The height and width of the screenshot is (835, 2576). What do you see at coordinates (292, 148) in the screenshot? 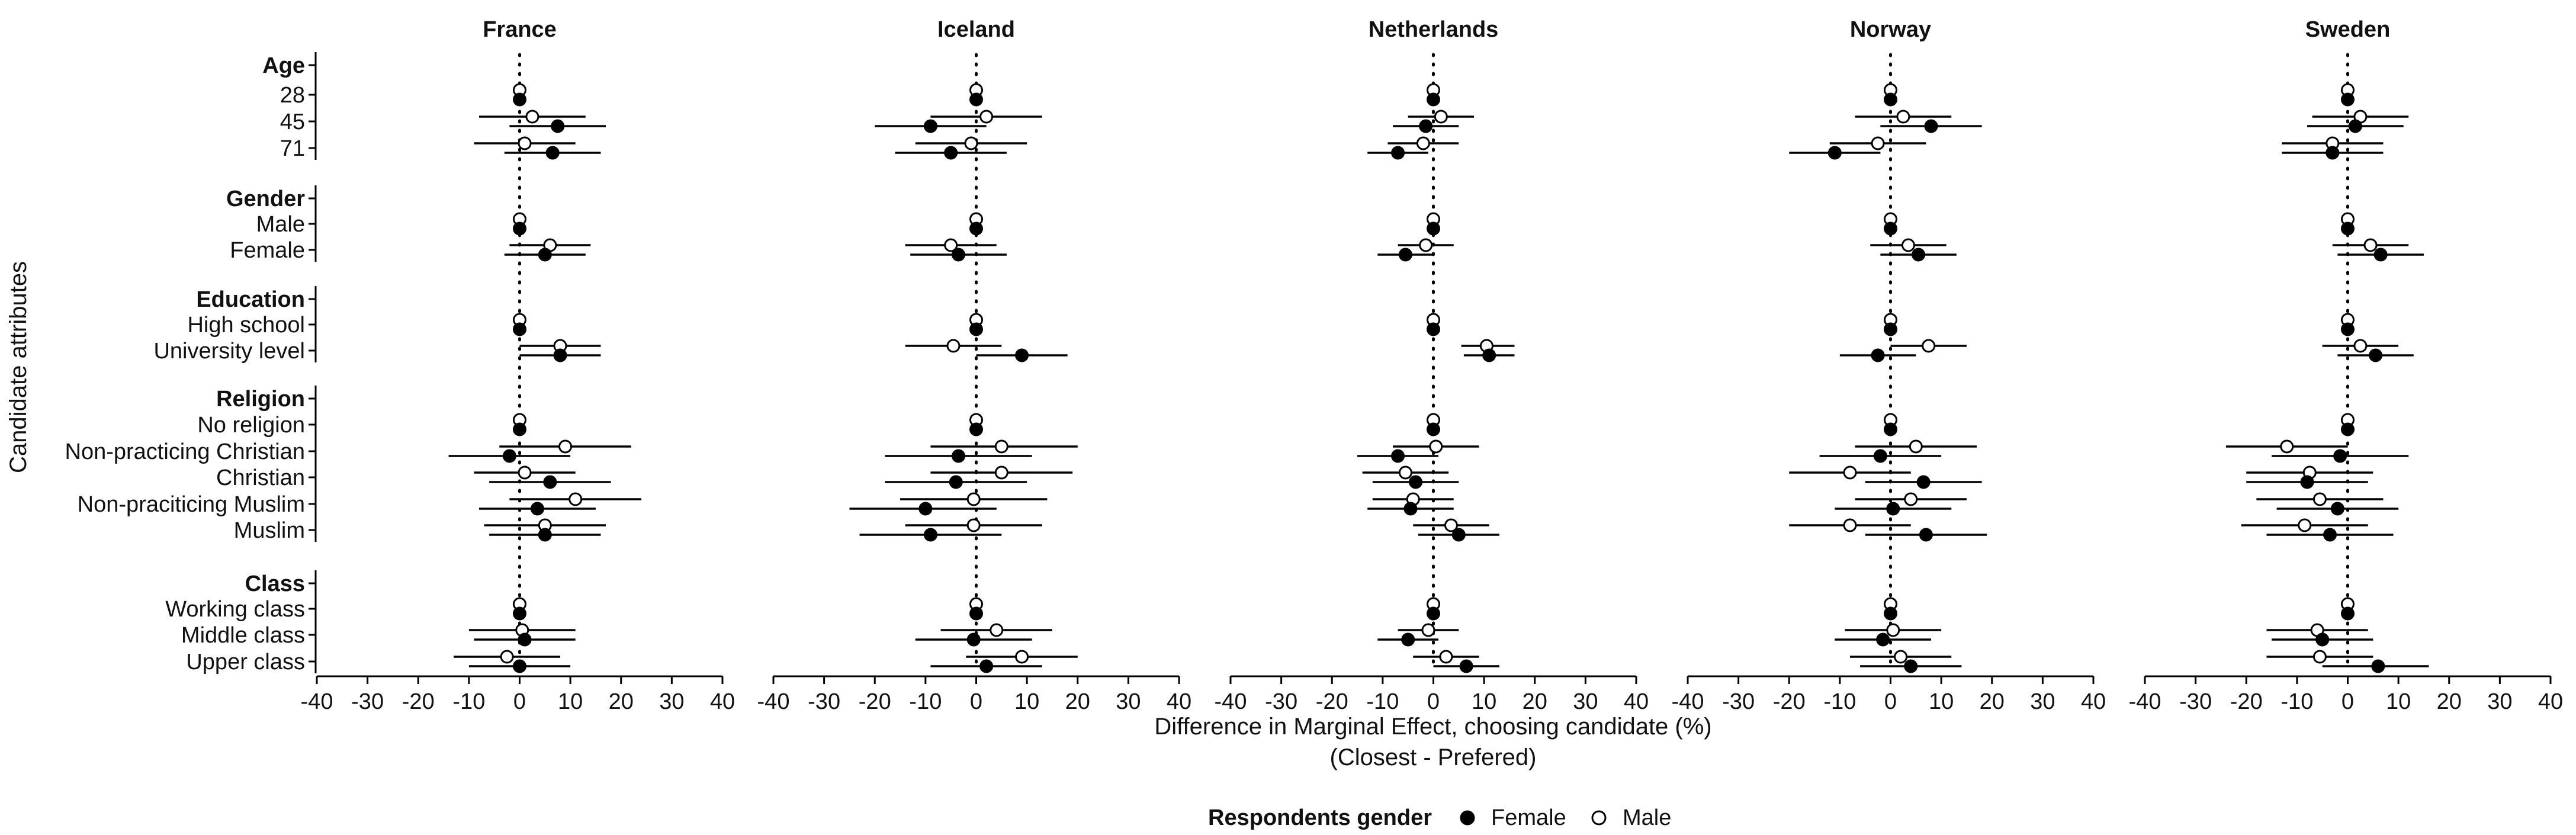
I see `level-label: 71` at bounding box center [292, 148].